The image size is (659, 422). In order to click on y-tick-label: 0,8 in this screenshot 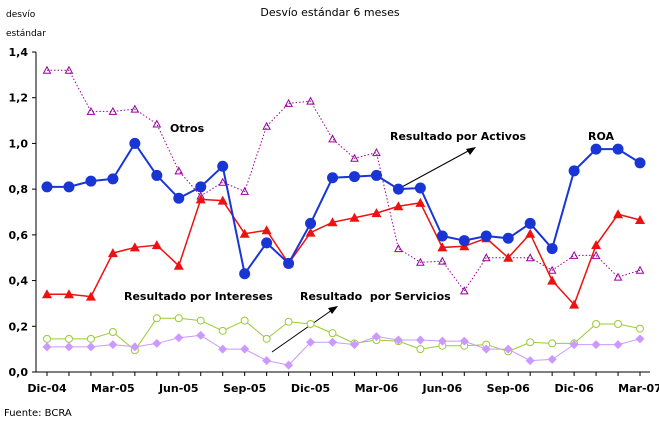, I will do `click(19, 189)`.